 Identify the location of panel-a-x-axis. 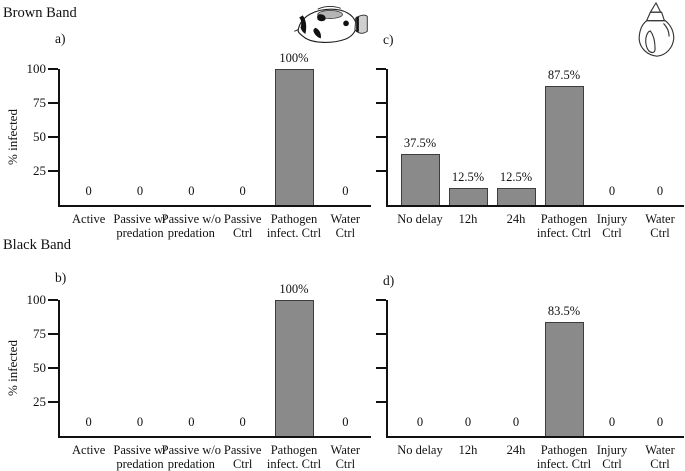
(215, 206).